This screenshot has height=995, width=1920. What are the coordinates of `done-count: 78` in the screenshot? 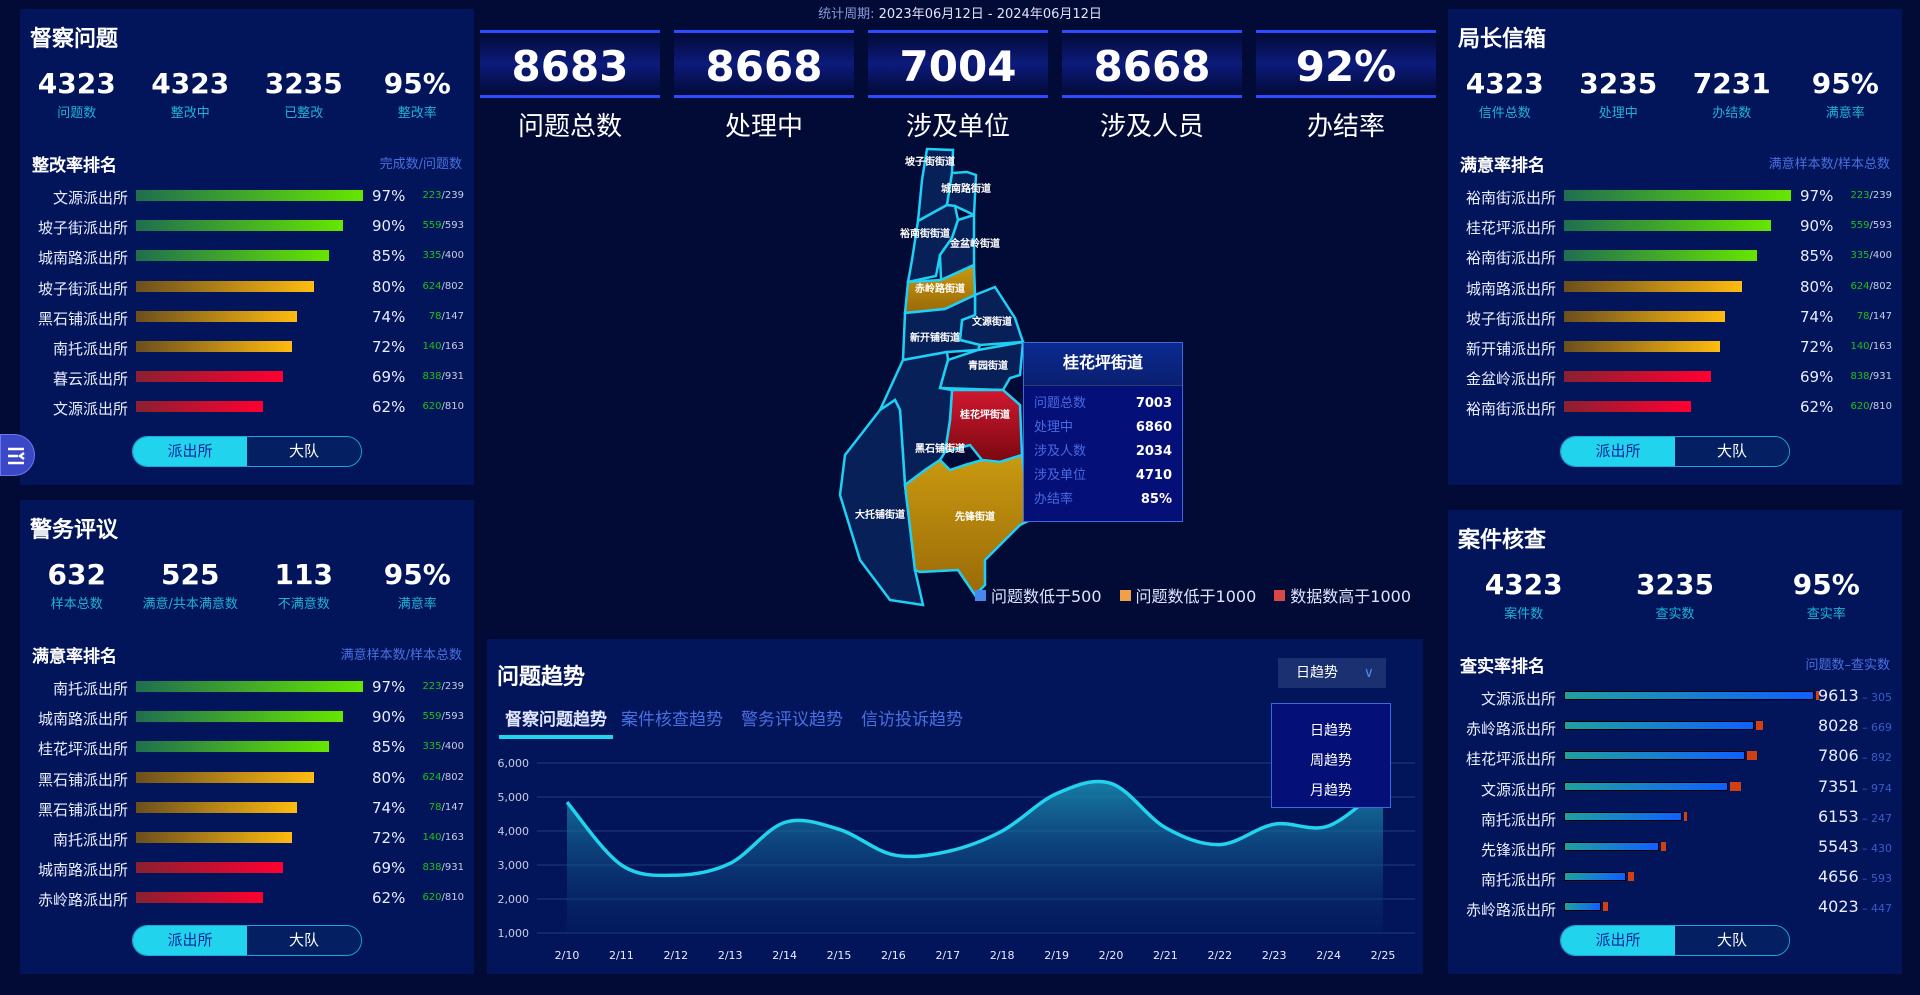 It's located at (435, 316).